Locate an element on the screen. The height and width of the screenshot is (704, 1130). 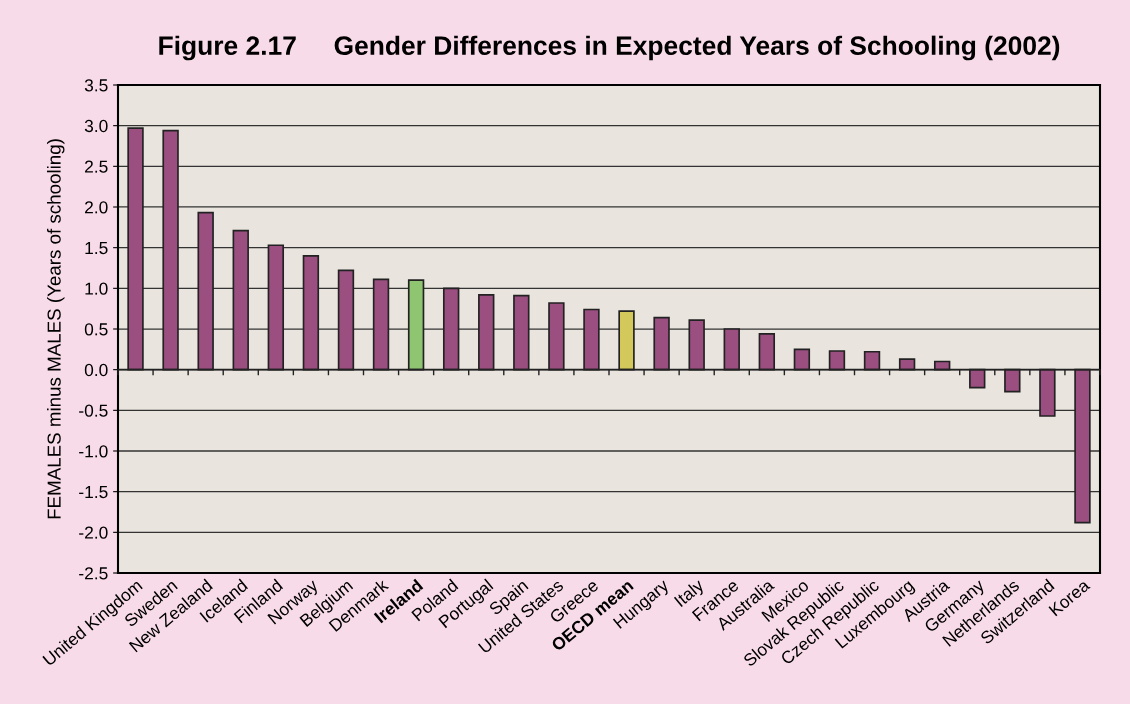
y-axis-title: FEMALES minus MALES (Years of schooling) is located at coordinates (56, 329).